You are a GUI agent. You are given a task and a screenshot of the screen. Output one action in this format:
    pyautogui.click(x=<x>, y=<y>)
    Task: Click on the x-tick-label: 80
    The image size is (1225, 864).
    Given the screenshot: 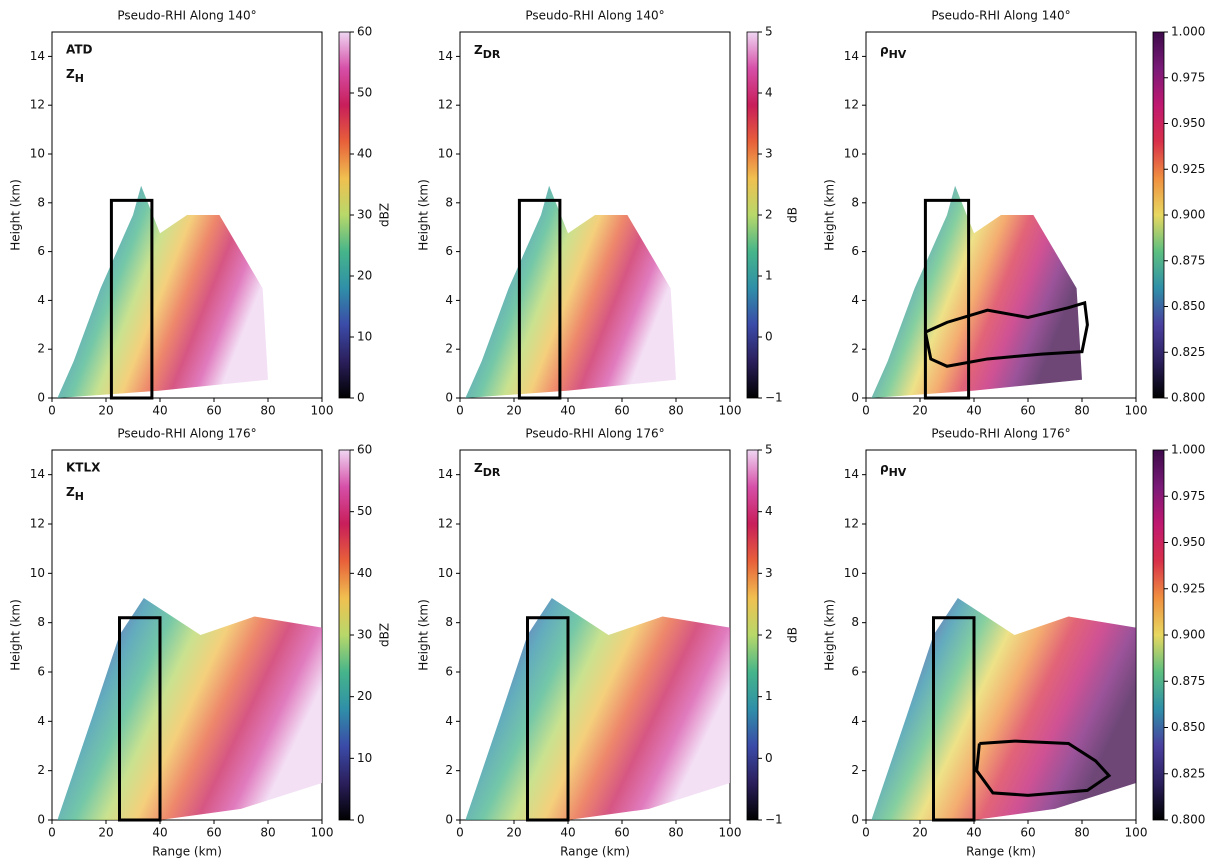 What is the action you would take?
    pyautogui.click(x=675, y=833)
    